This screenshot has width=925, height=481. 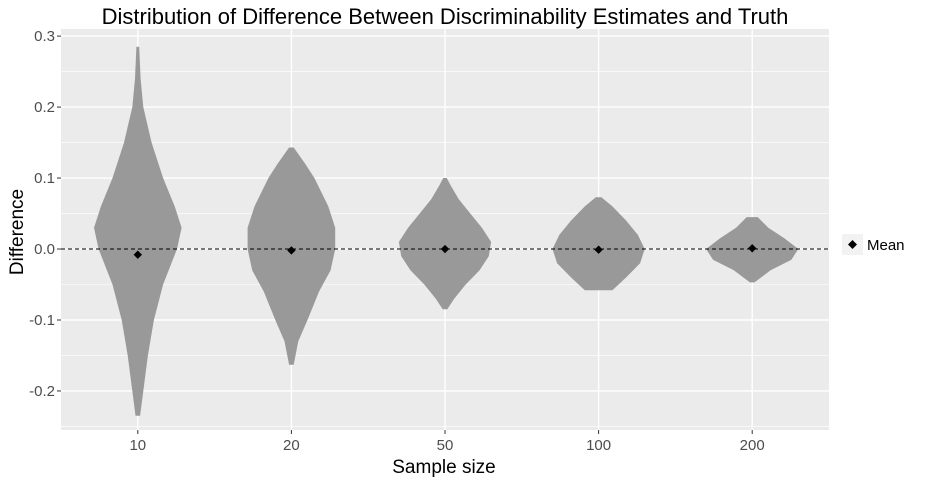 I want to click on y-tick-label: 0.2, so click(x=44, y=107).